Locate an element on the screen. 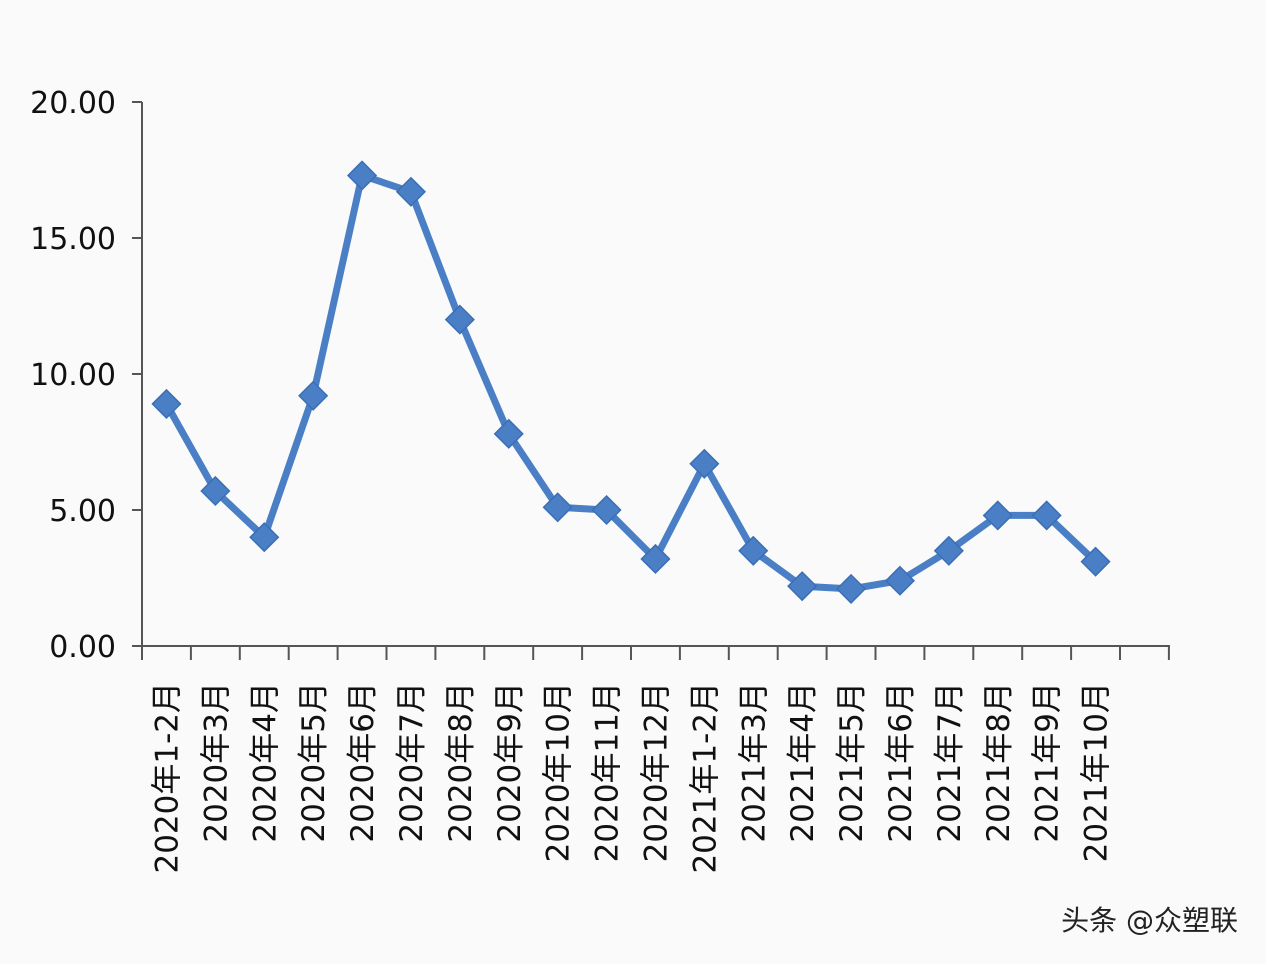  x-tick-label: 2020年9月 is located at coordinates (510, 762).